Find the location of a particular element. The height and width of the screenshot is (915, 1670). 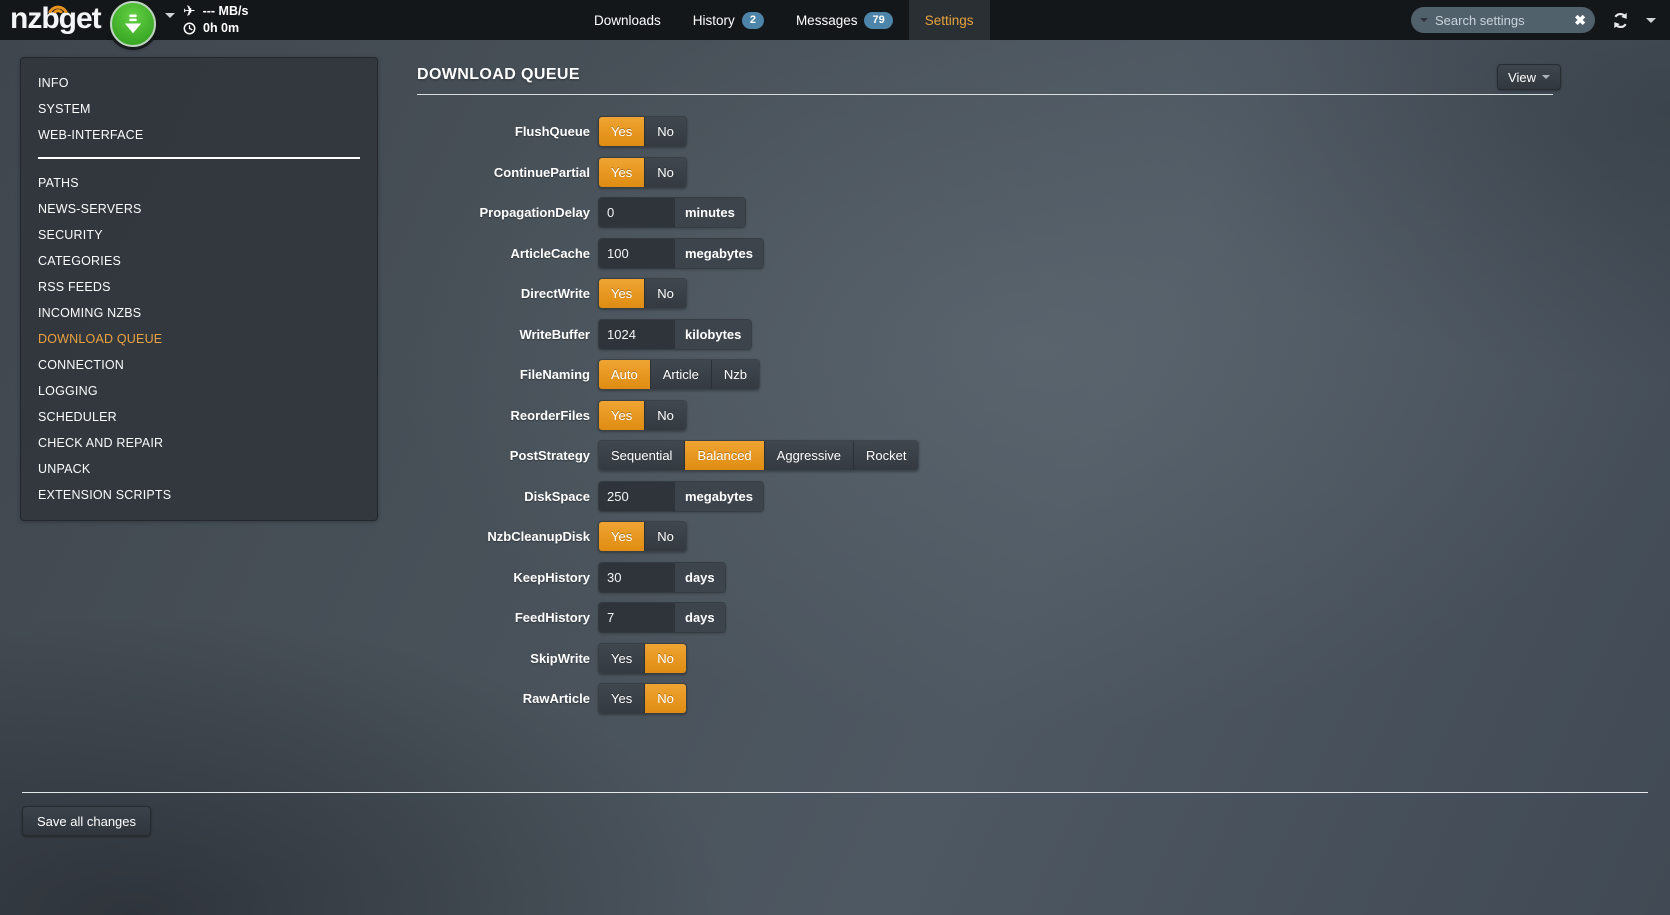

sidebar-item-unpack: UNPACK is located at coordinates (64, 469).